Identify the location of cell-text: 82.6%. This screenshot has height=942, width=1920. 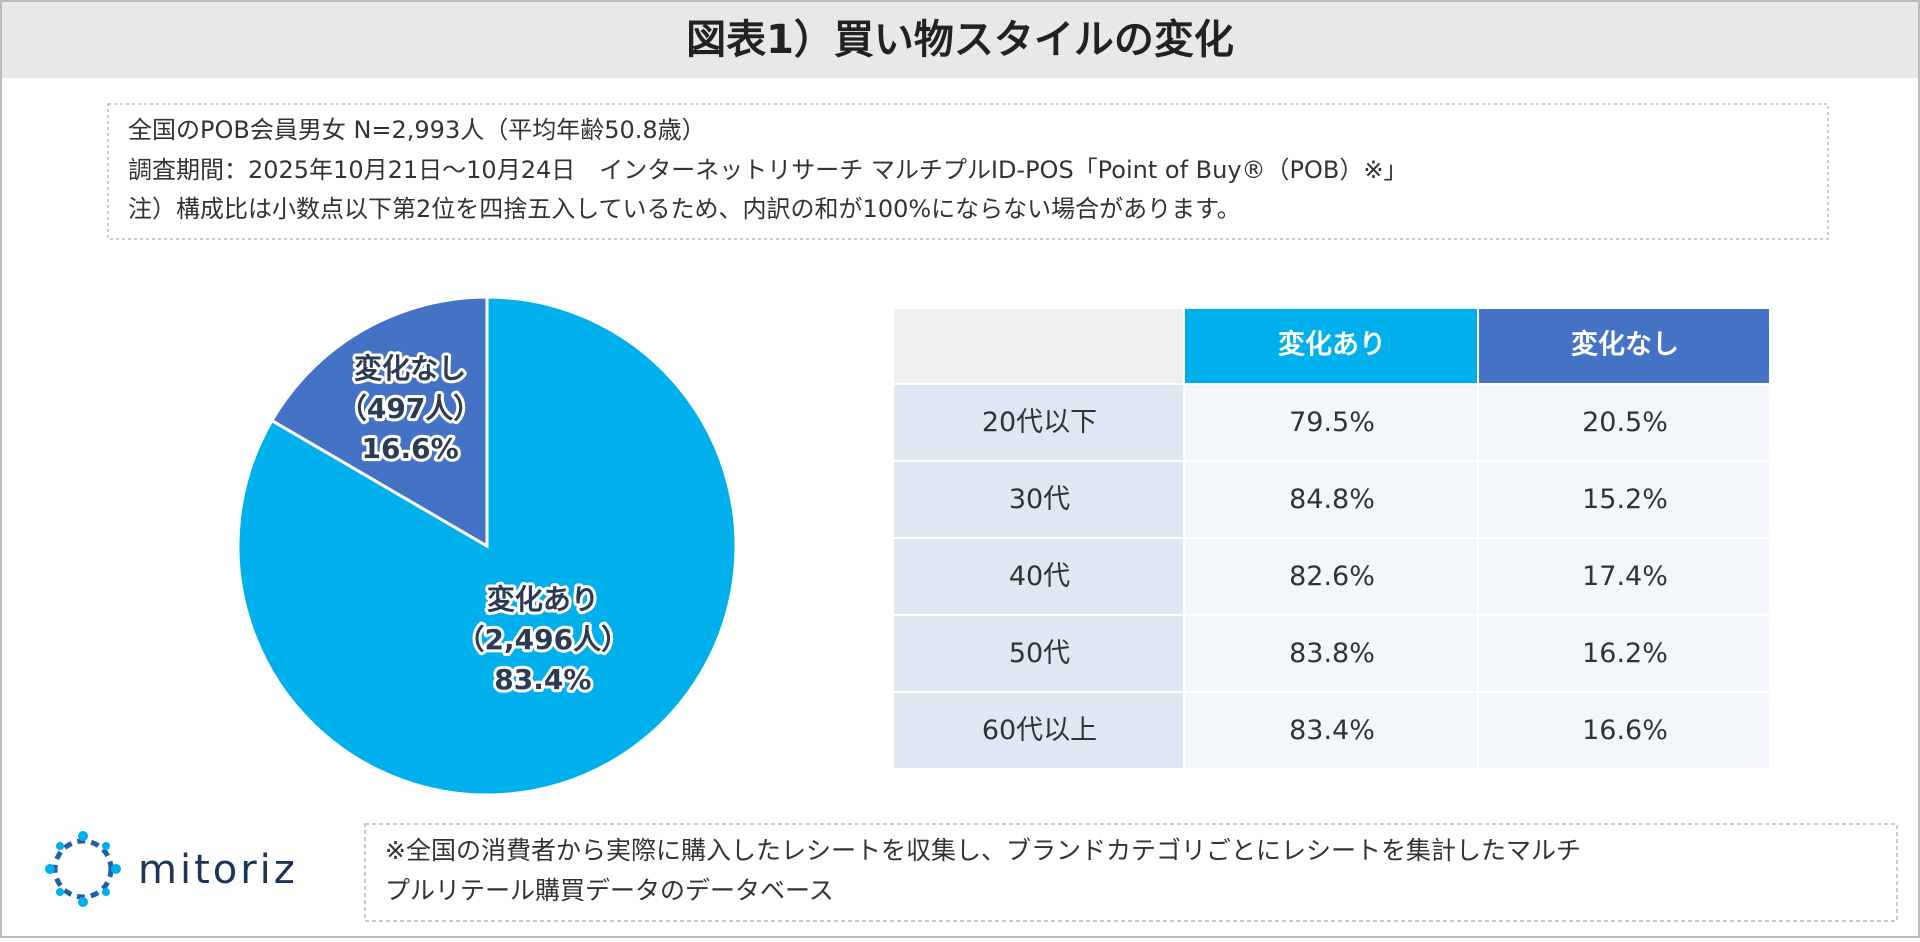
(1332, 576).